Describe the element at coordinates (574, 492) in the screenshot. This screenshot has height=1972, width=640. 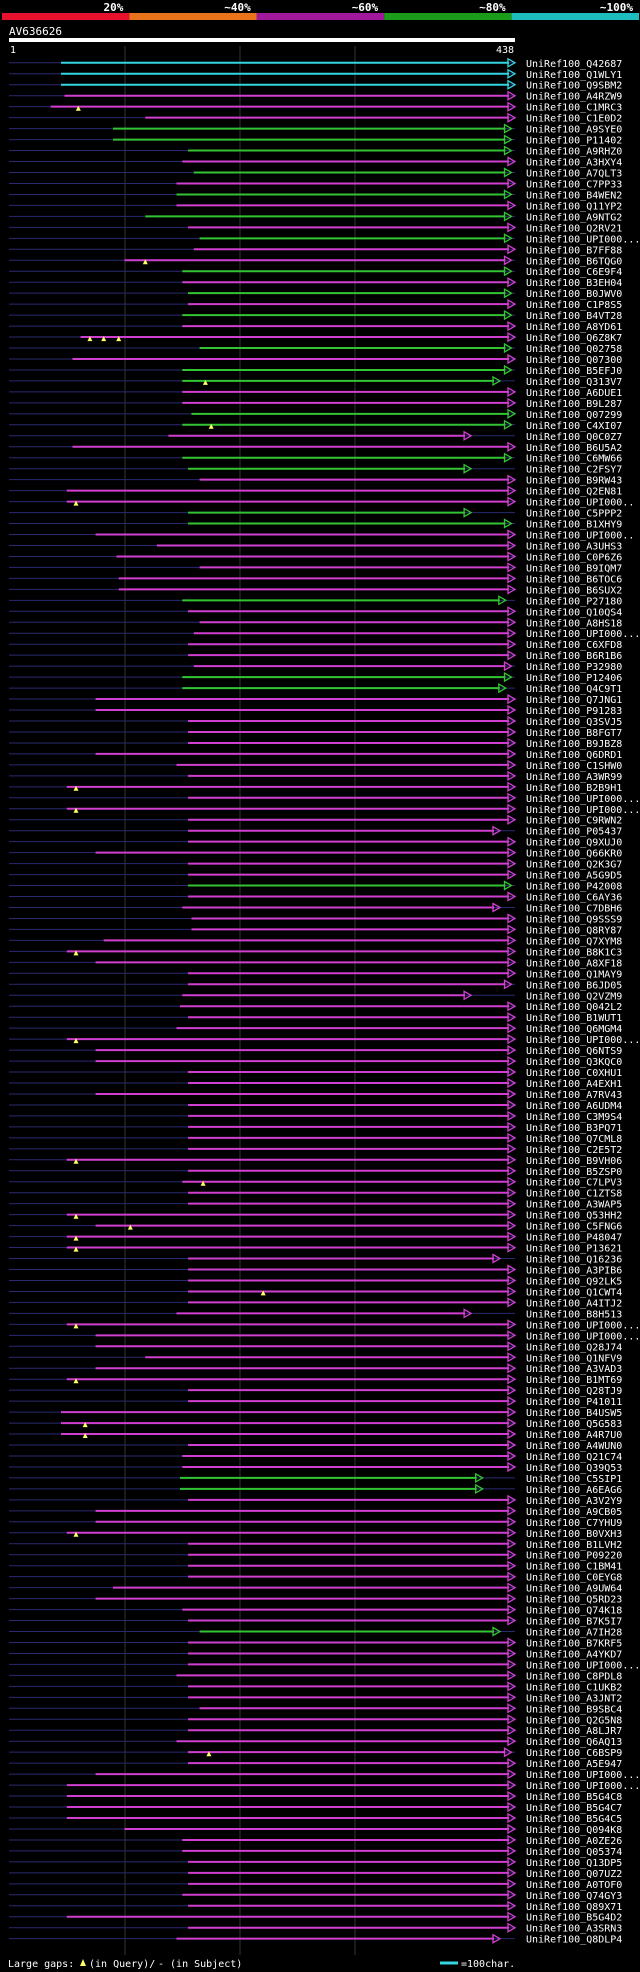
I see `hit-name: UniRef100_Q2EN81` at that location.